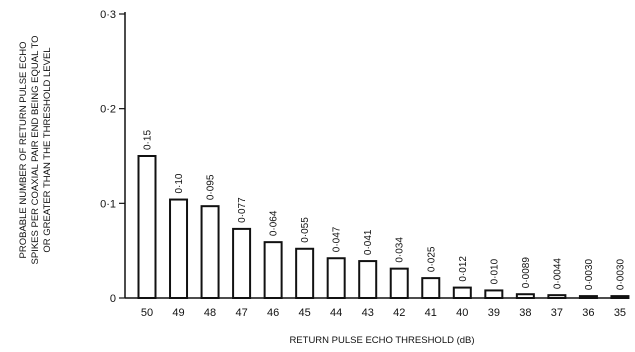  Describe the element at coordinates (368, 313) in the screenshot. I see `x-tick-label: 43` at that location.